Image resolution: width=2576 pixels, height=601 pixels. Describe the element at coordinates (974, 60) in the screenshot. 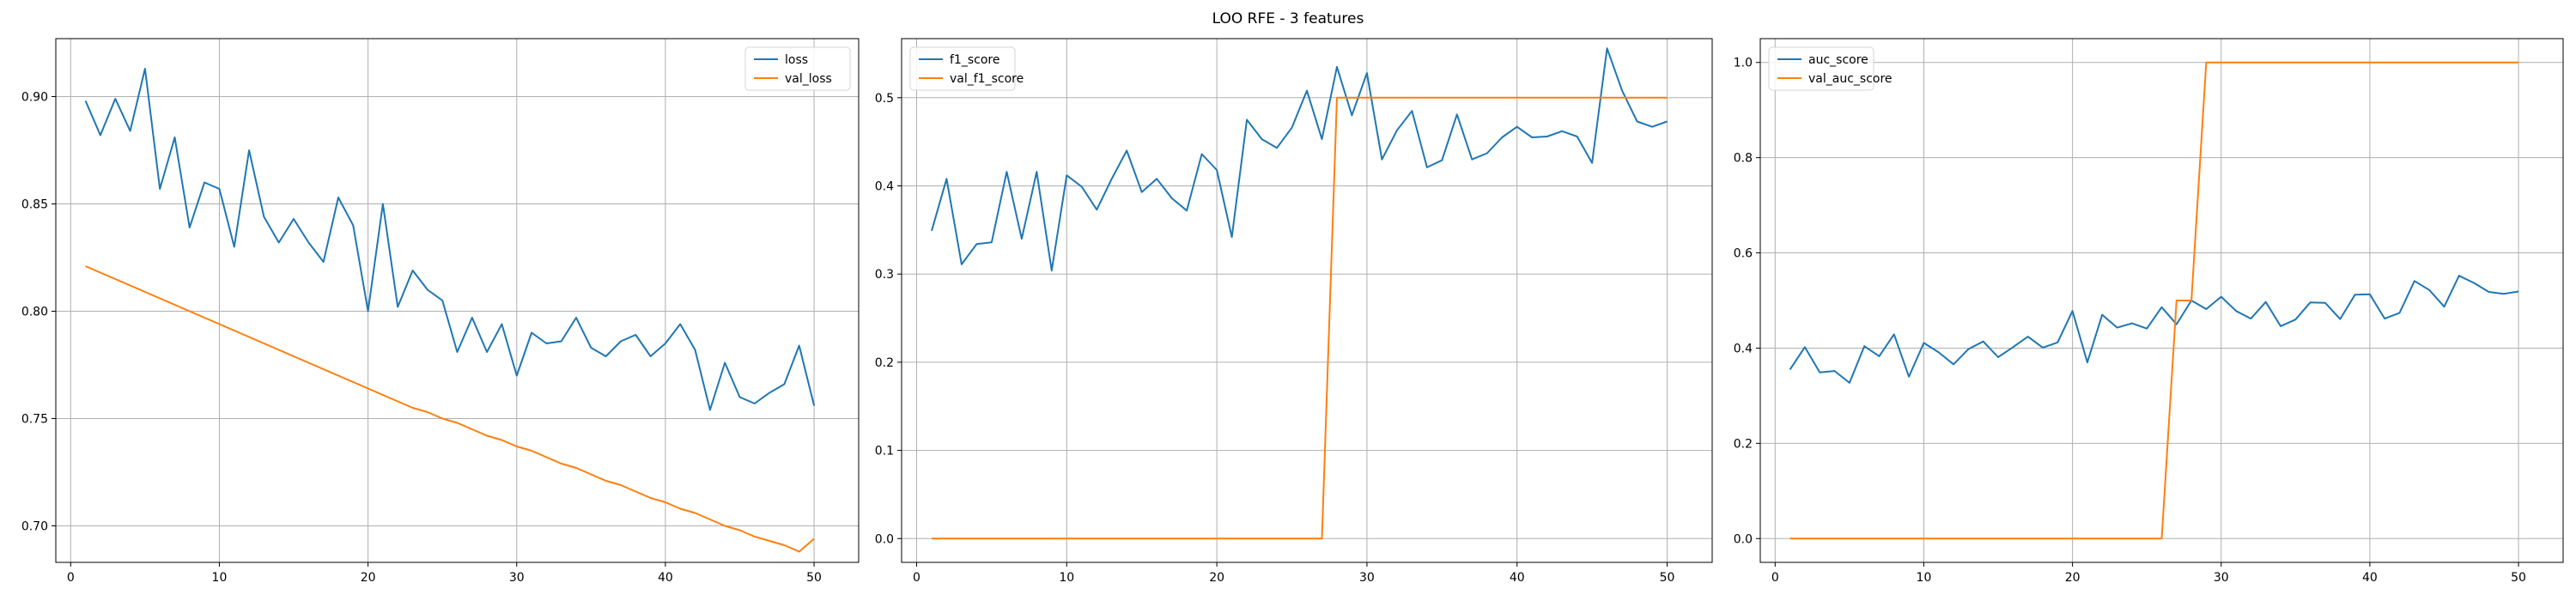

I see `legend-label: f1_score` at that location.